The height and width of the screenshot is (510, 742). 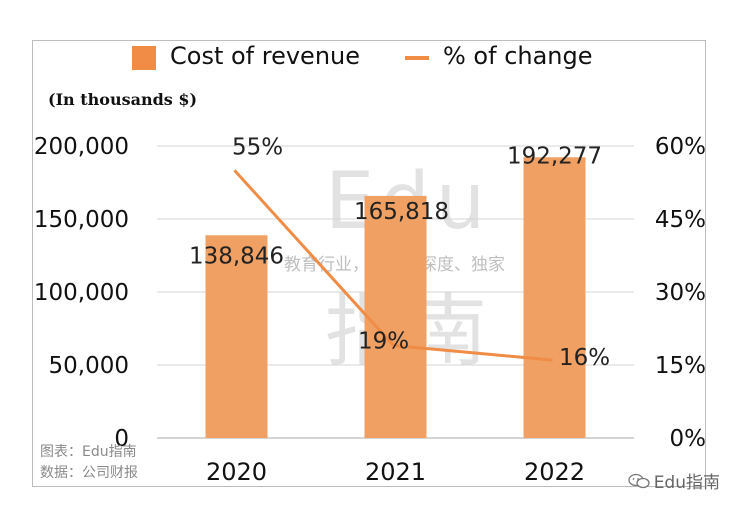 I want to click on legend-line-swatch, so click(x=417, y=58).